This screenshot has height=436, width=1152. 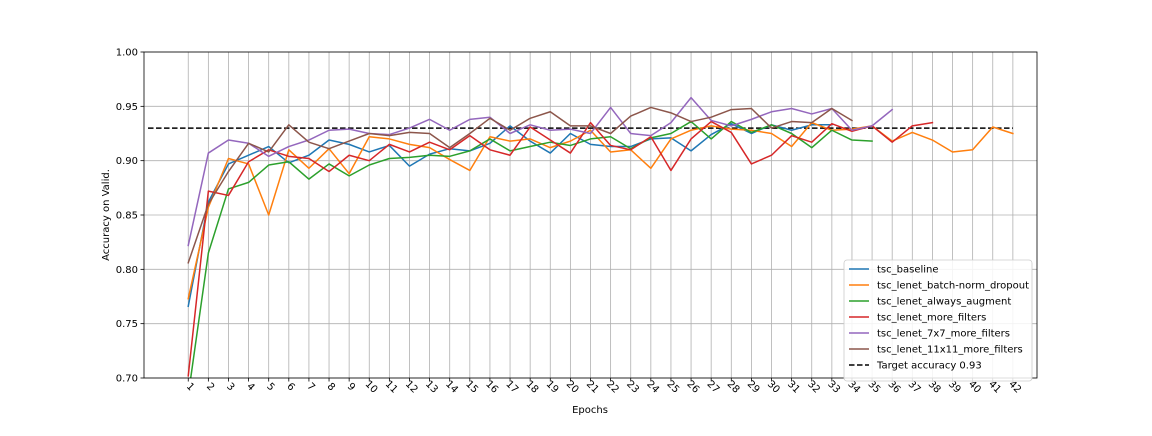 What do you see at coordinates (127, 270) in the screenshot?
I see `y-tick-label: 0.80` at bounding box center [127, 270].